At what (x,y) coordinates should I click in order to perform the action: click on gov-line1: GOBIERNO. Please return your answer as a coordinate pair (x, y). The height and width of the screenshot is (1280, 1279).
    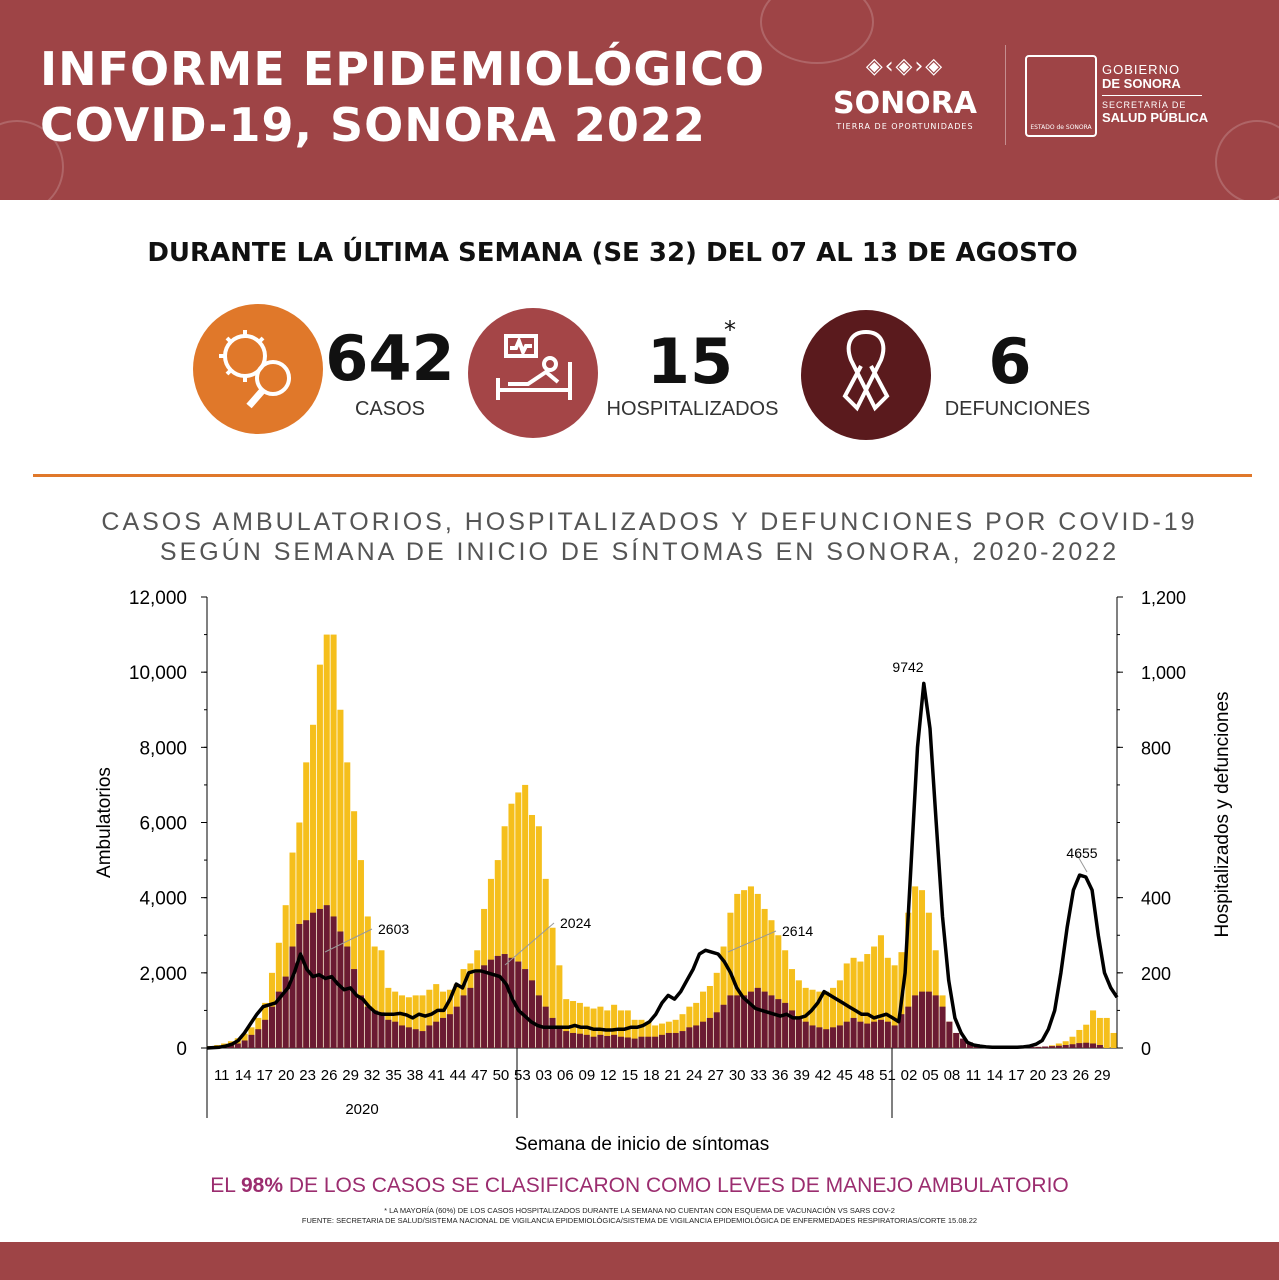
    Looking at the image, I should click on (1141, 69).